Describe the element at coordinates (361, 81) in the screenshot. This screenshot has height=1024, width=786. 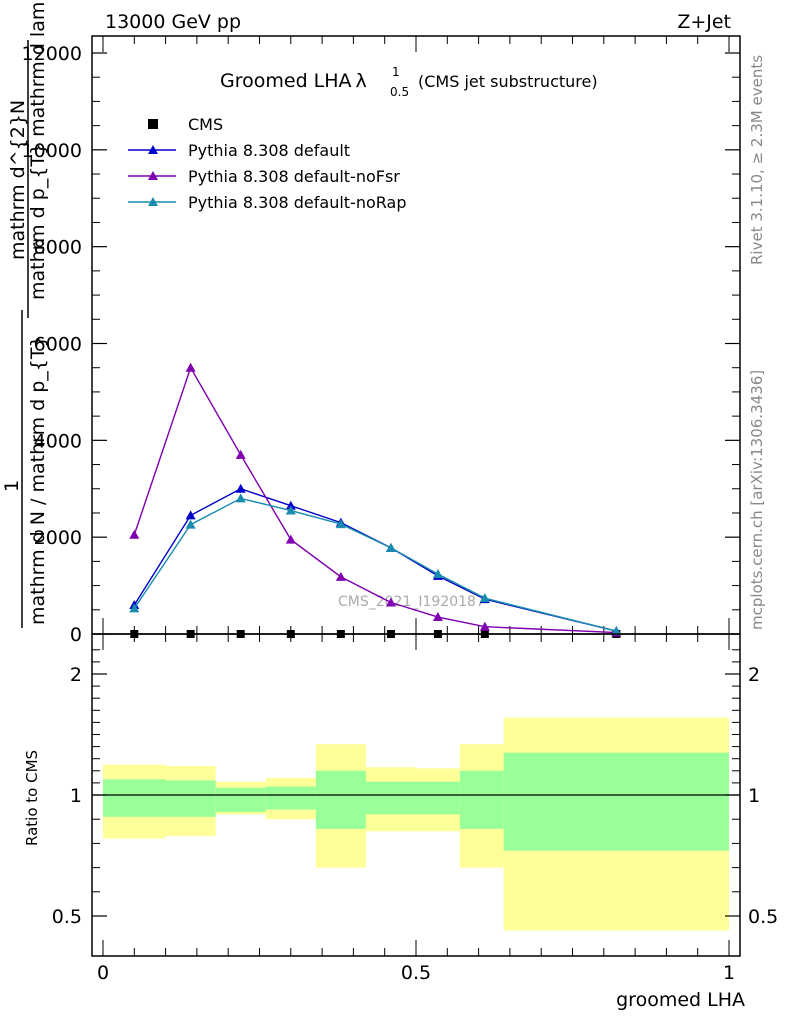
I see `title-lambda: λ` at that location.